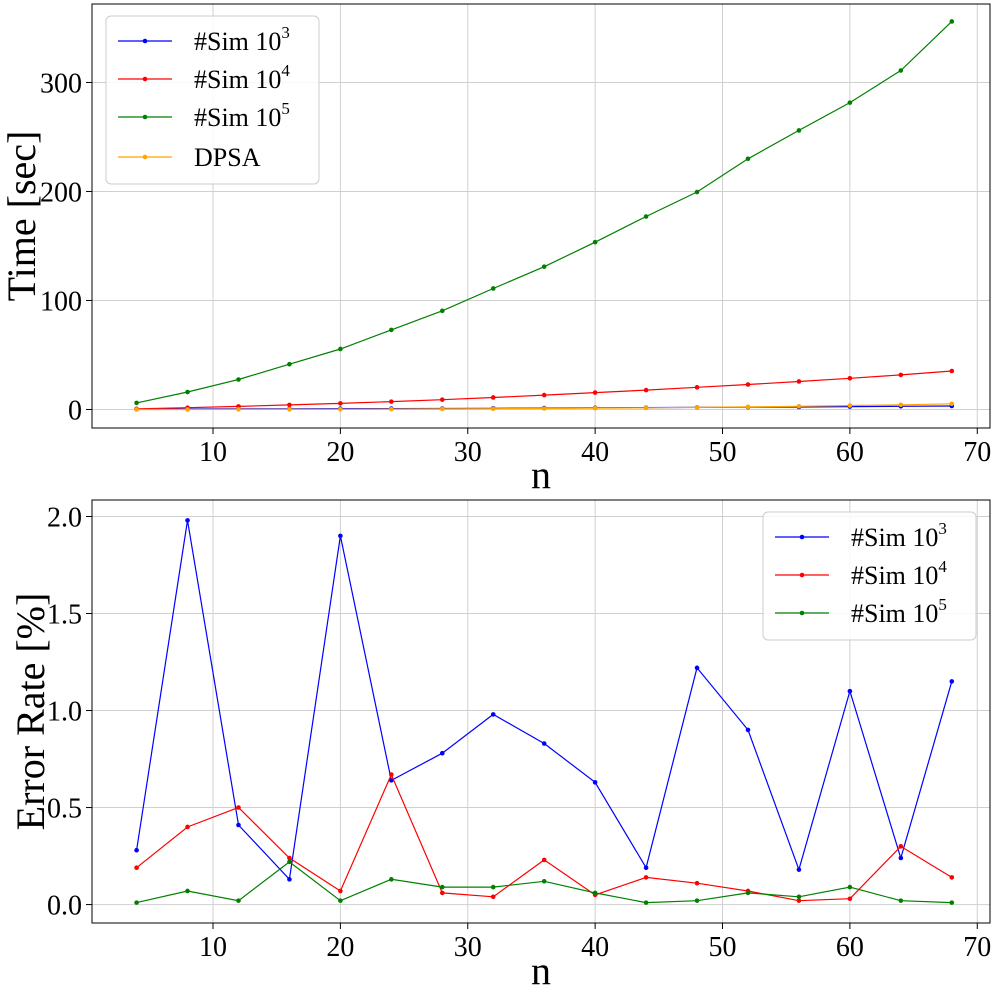  Describe the element at coordinates (61, 301) in the screenshot. I see `y-tick-label: 100` at that location.